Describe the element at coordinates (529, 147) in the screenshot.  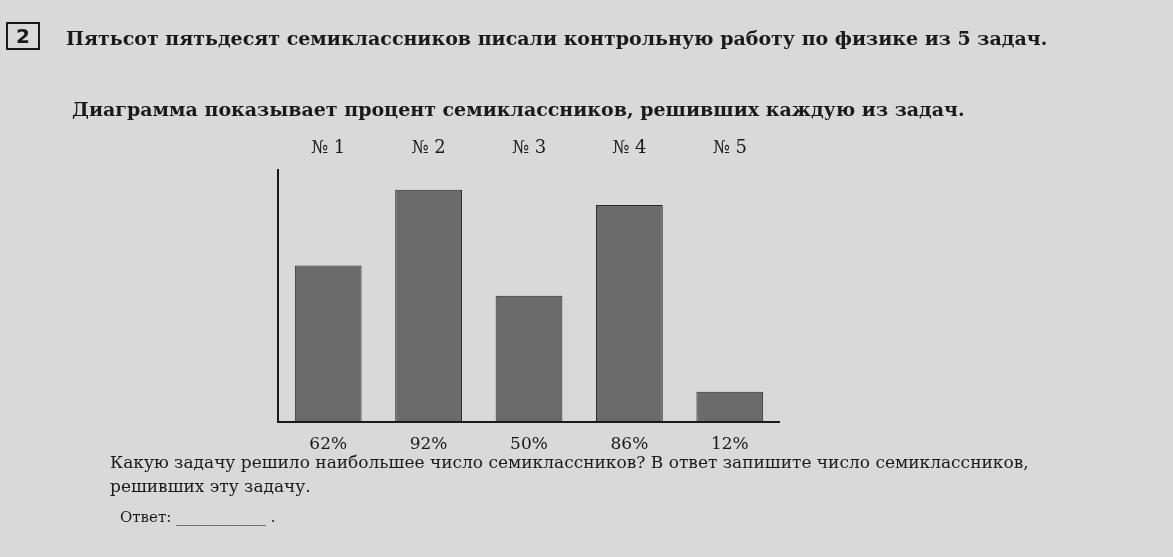
I see `x-tick-label: № 3` at that location.